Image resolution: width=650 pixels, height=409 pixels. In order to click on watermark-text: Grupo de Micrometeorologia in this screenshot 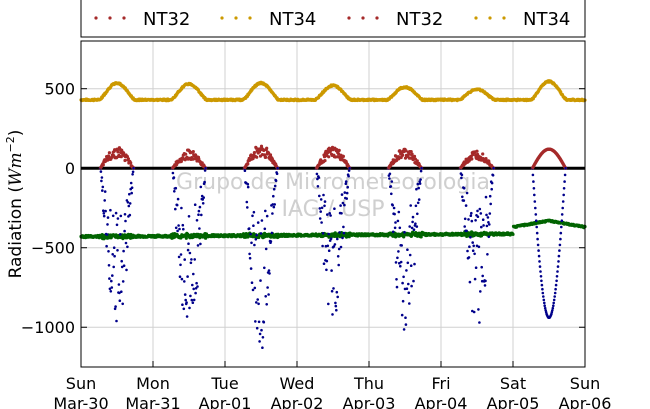, I will do `click(333, 182)`.